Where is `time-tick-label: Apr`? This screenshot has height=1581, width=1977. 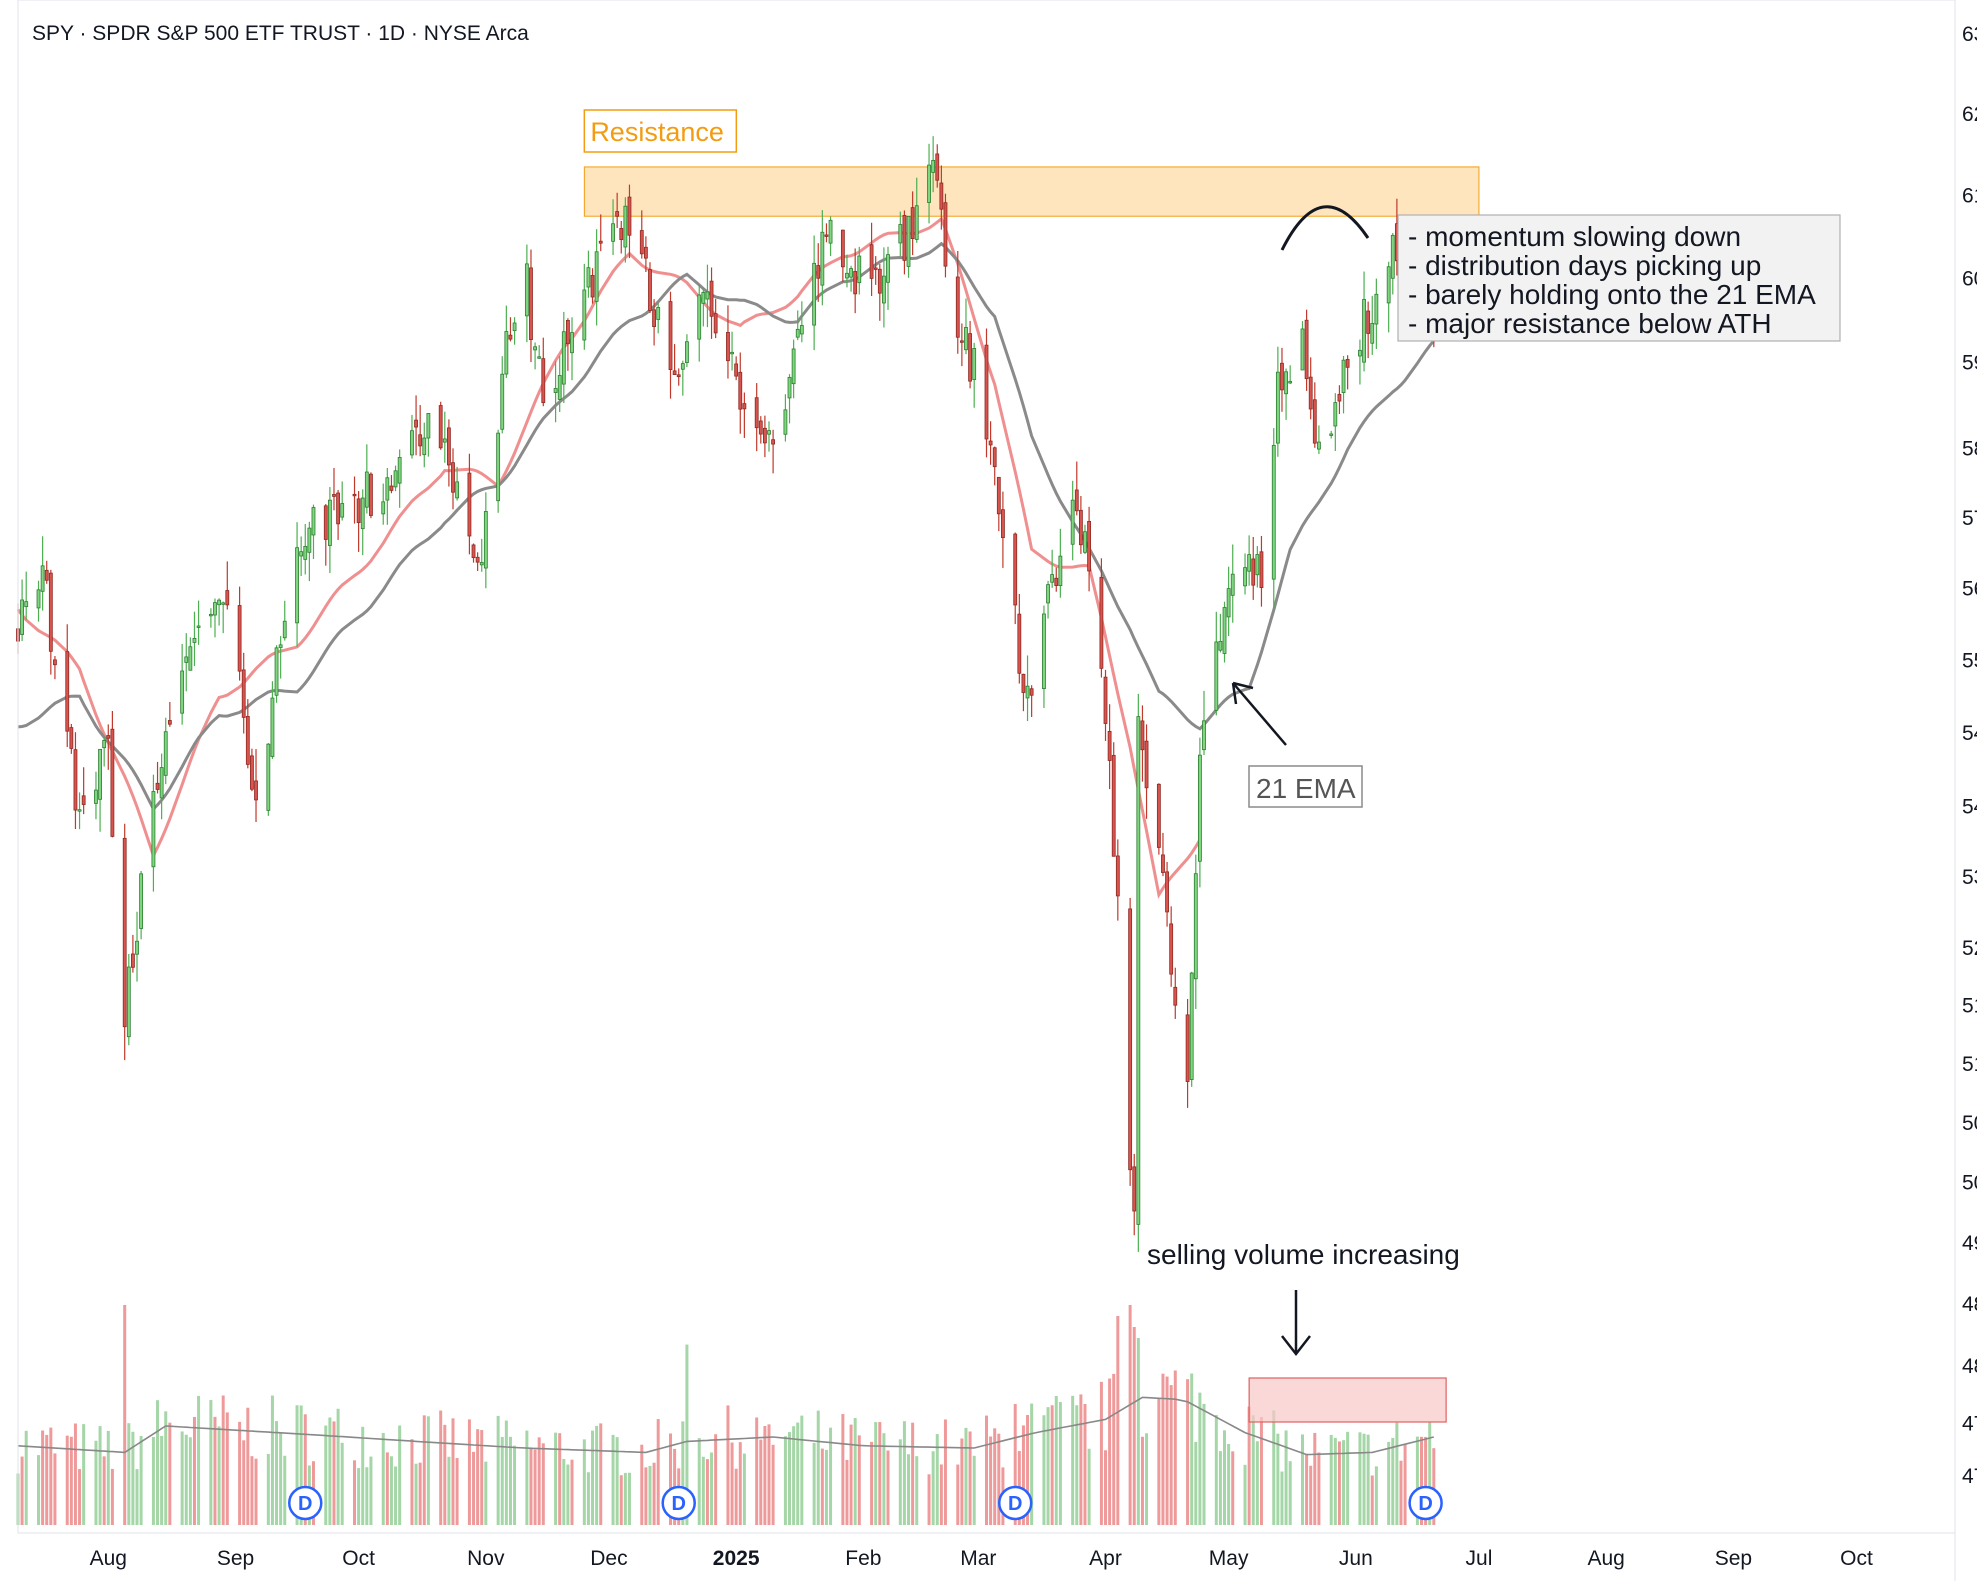 time-tick-label: Apr is located at coordinates (1105, 1558).